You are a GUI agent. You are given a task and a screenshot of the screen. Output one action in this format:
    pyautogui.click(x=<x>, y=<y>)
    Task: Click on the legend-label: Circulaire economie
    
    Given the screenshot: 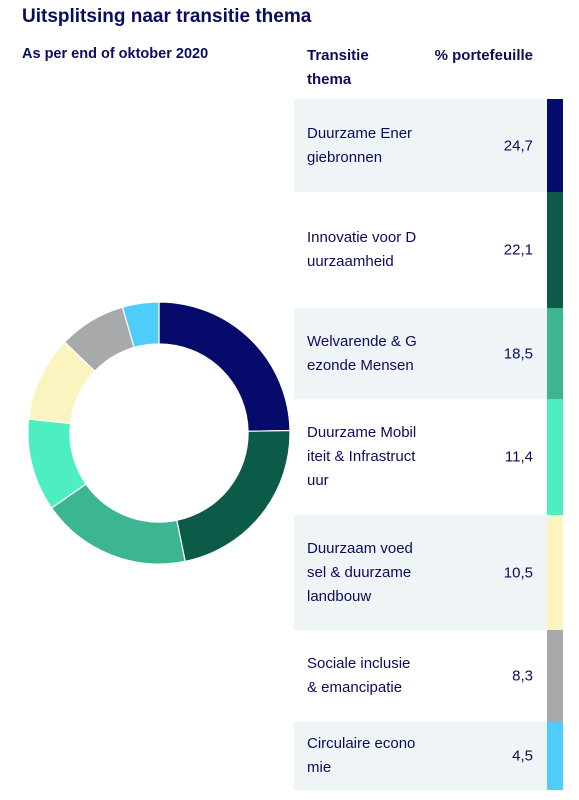 What is the action you would take?
    pyautogui.click(x=361, y=755)
    